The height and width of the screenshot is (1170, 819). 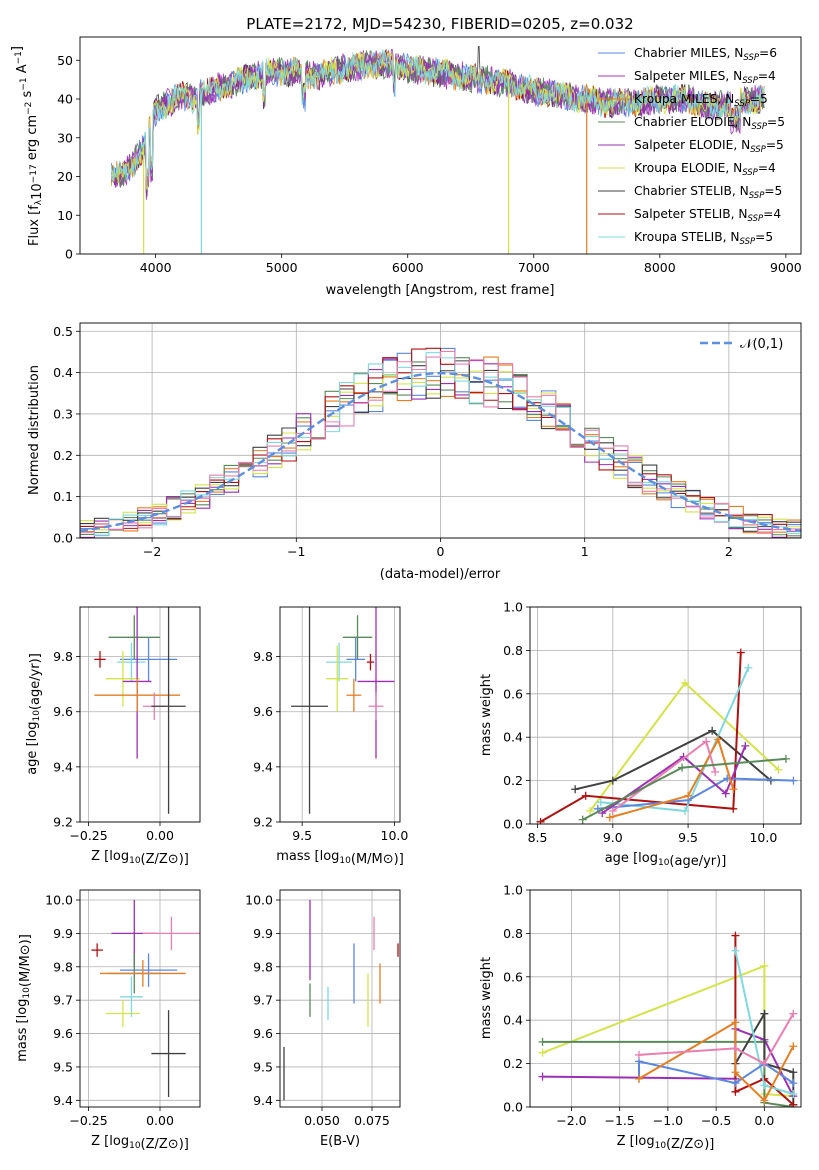 I want to click on legend-entry: Chabrier ELODIE, NSSP=5, so click(x=709, y=123).